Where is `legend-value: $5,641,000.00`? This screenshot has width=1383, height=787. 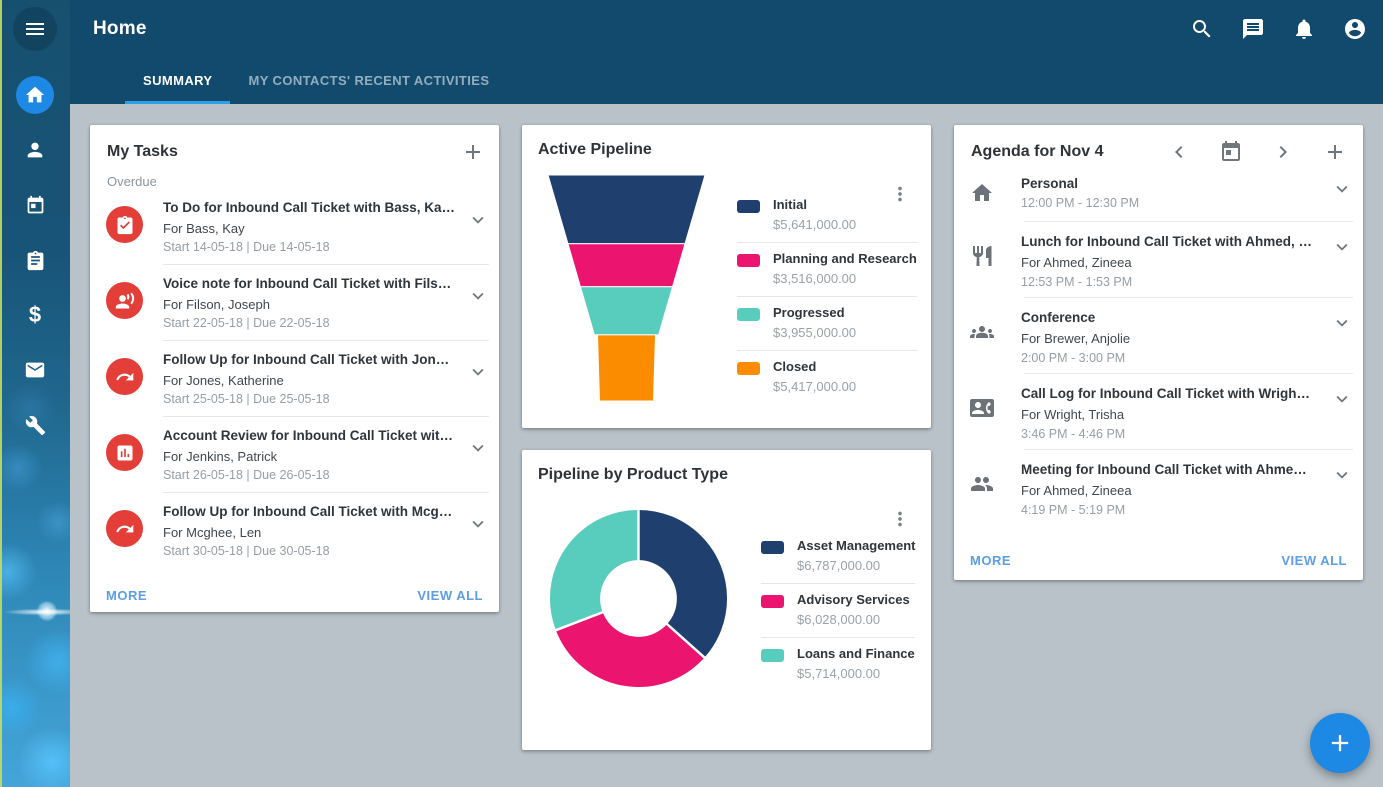 legend-value: $5,641,000.00 is located at coordinates (815, 224).